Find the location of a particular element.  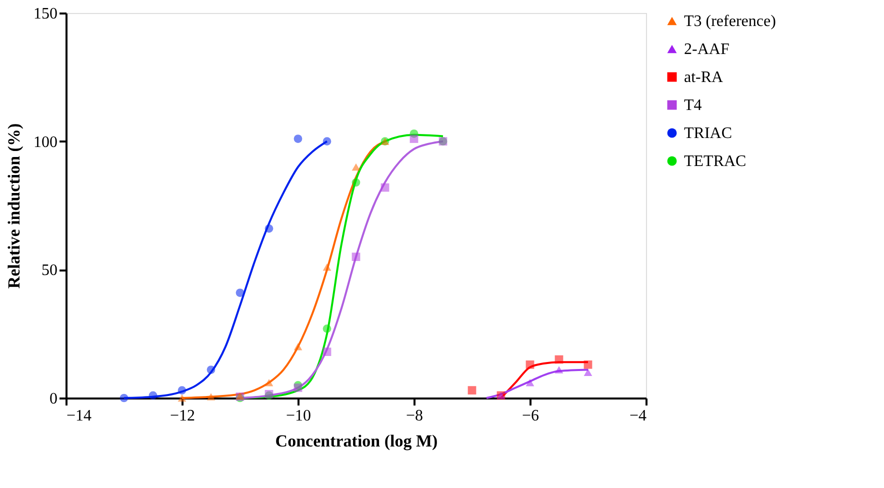

x-tick-label: −14 is located at coordinates (79, 416).